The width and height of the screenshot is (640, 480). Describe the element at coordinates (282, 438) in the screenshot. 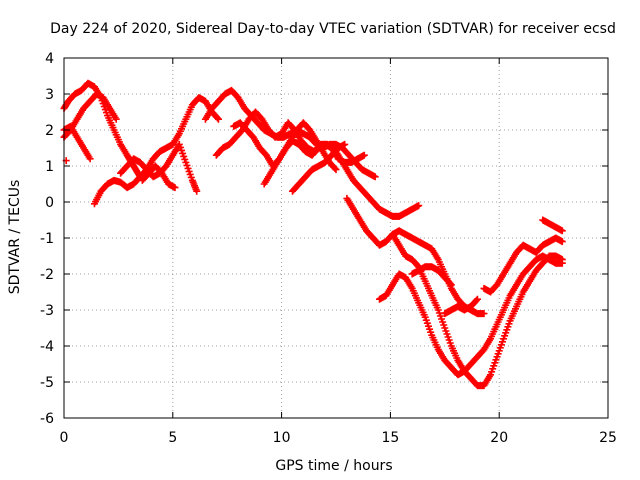

I see `x-tick-label: 10` at that location.